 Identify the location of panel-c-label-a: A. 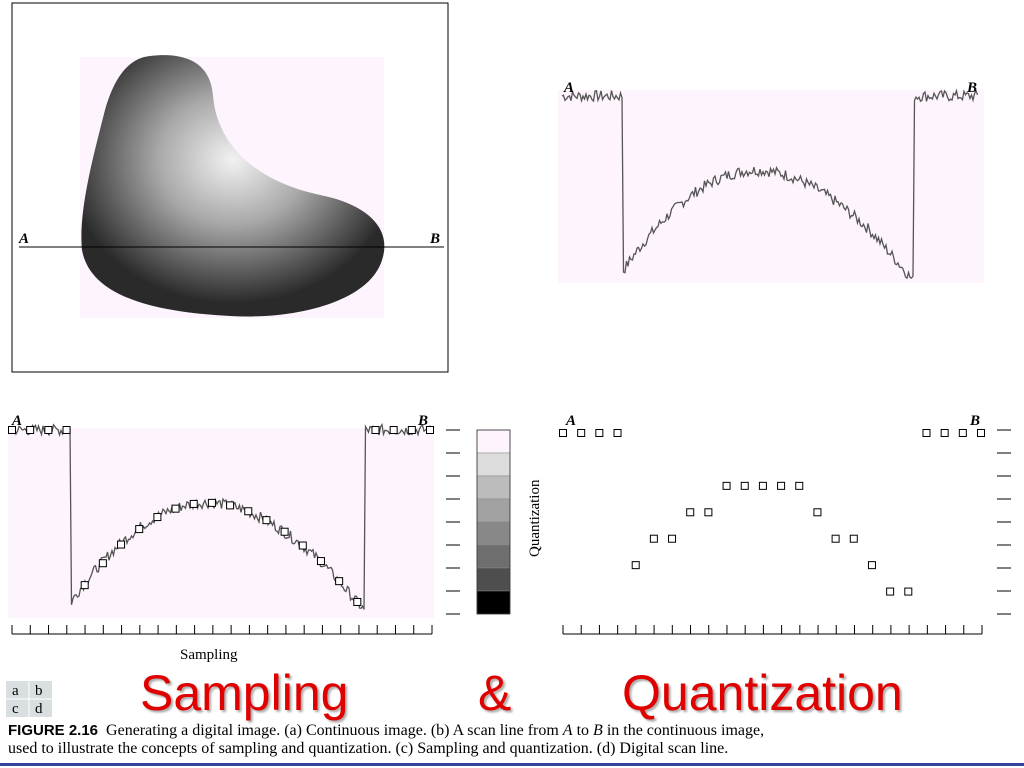
(16, 421).